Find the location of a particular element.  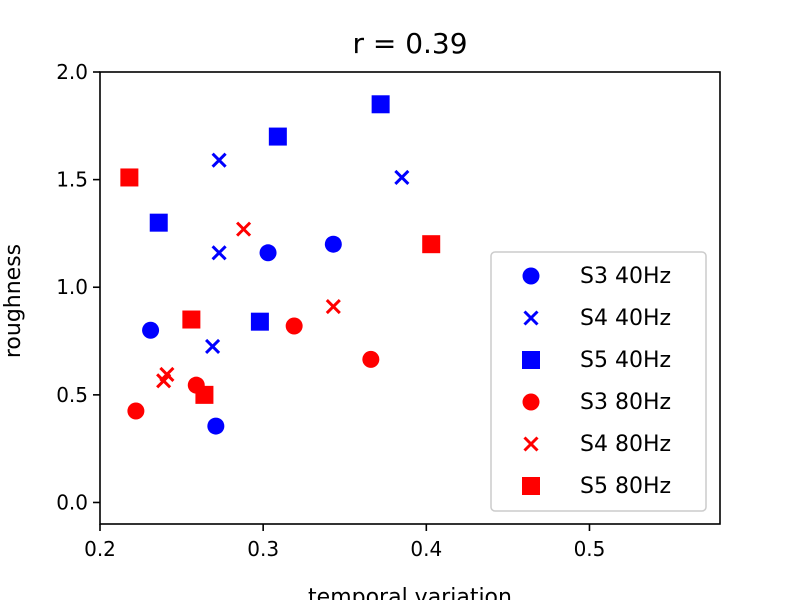

series-s3-80hz is located at coordinates (253, 368).